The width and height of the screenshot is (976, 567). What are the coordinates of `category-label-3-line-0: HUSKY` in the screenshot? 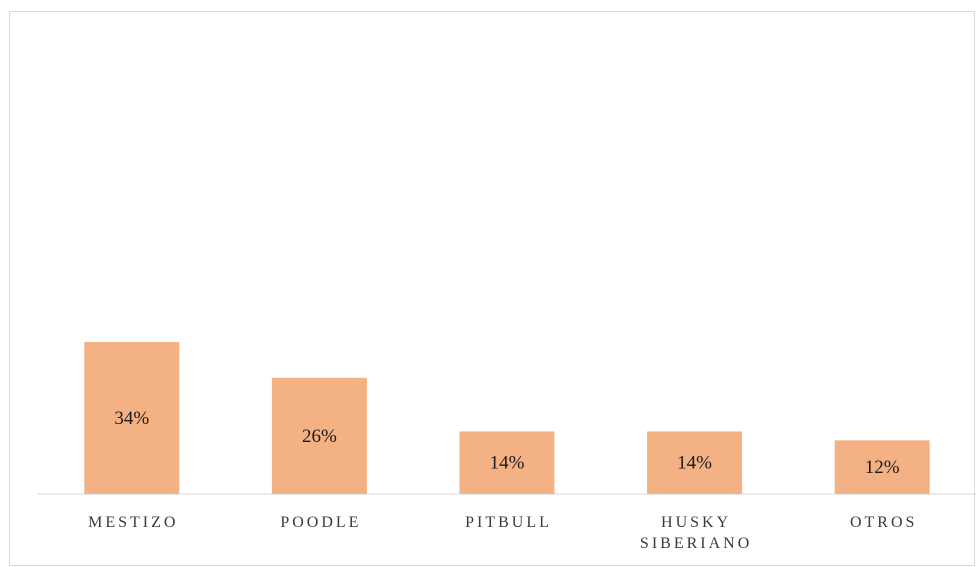 It's located at (696, 522).